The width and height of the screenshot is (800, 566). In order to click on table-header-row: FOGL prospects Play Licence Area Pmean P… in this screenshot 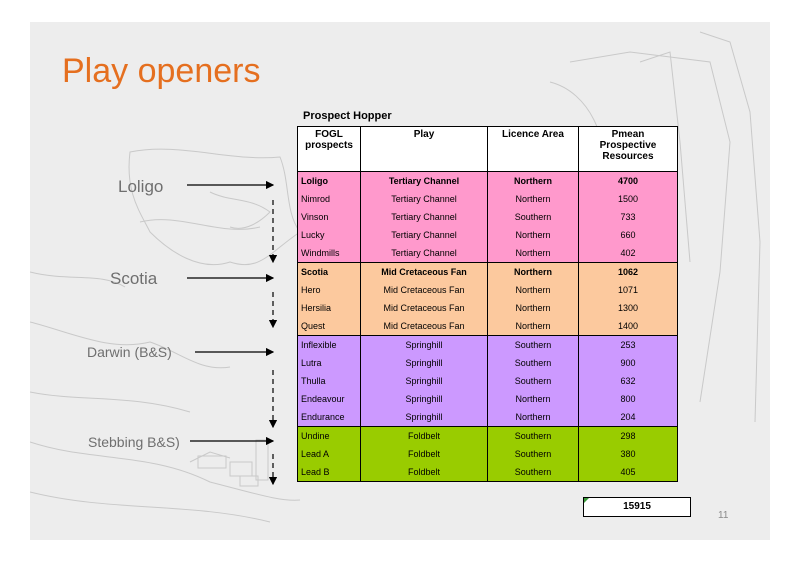, I will do `click(487, 149)`.